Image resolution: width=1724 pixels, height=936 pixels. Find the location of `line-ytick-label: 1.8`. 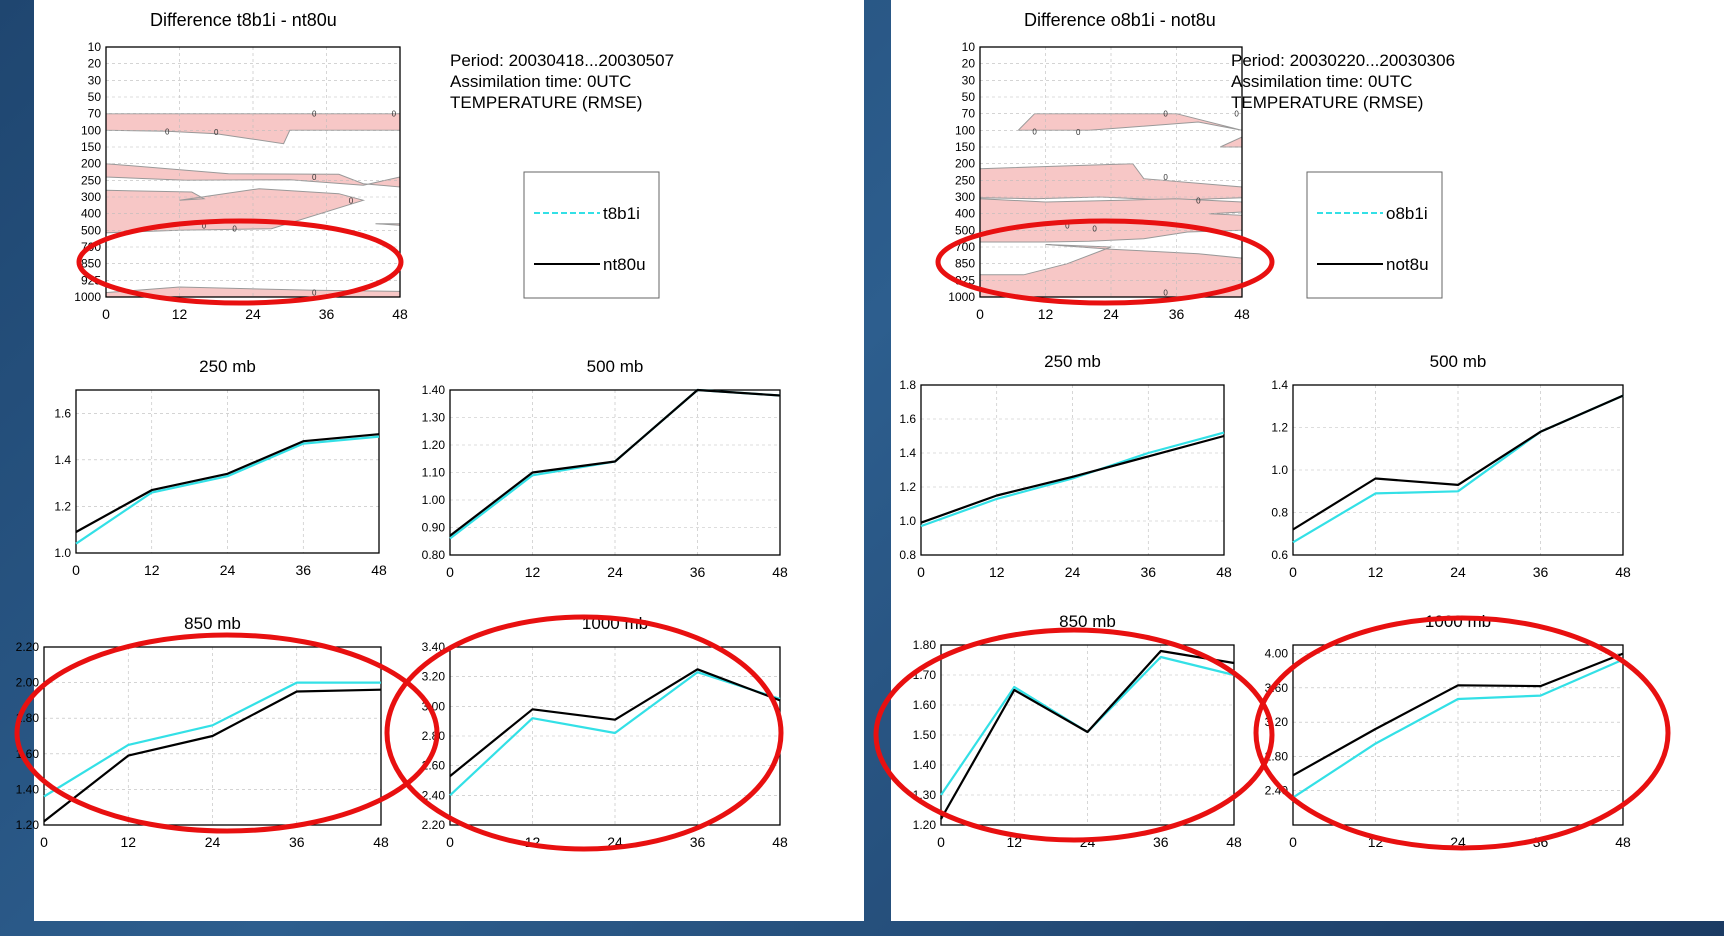

line-ytick-label: 1.8 is located at coordinates (907, 385).